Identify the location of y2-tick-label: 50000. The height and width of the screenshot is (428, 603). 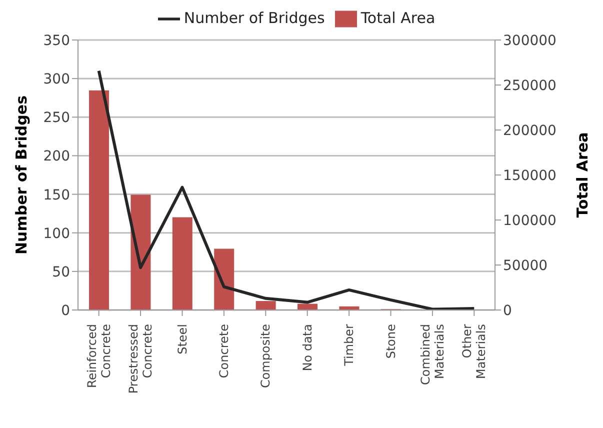
(525, 266).